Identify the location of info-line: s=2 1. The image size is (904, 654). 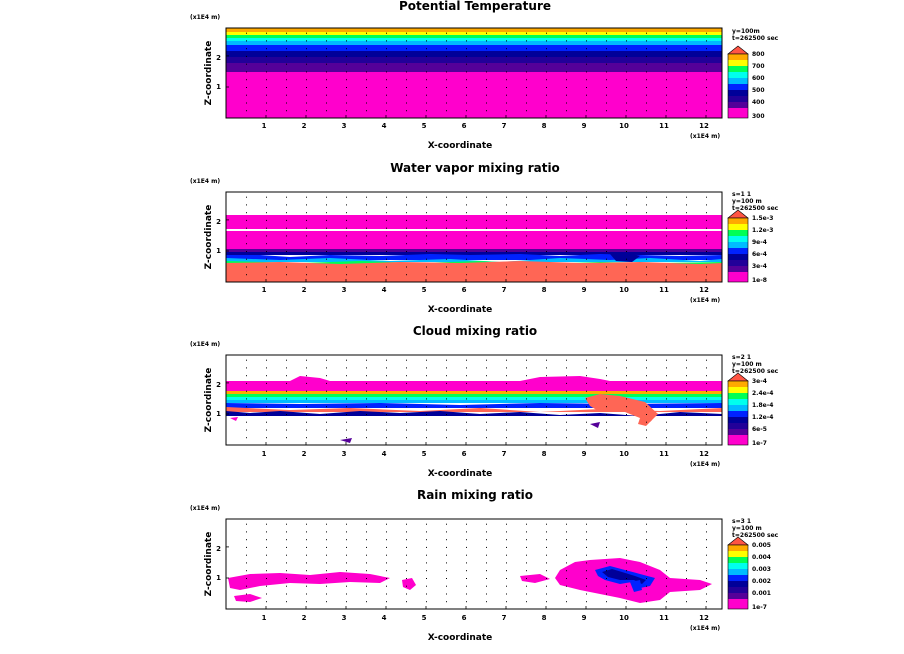
(741, 357).